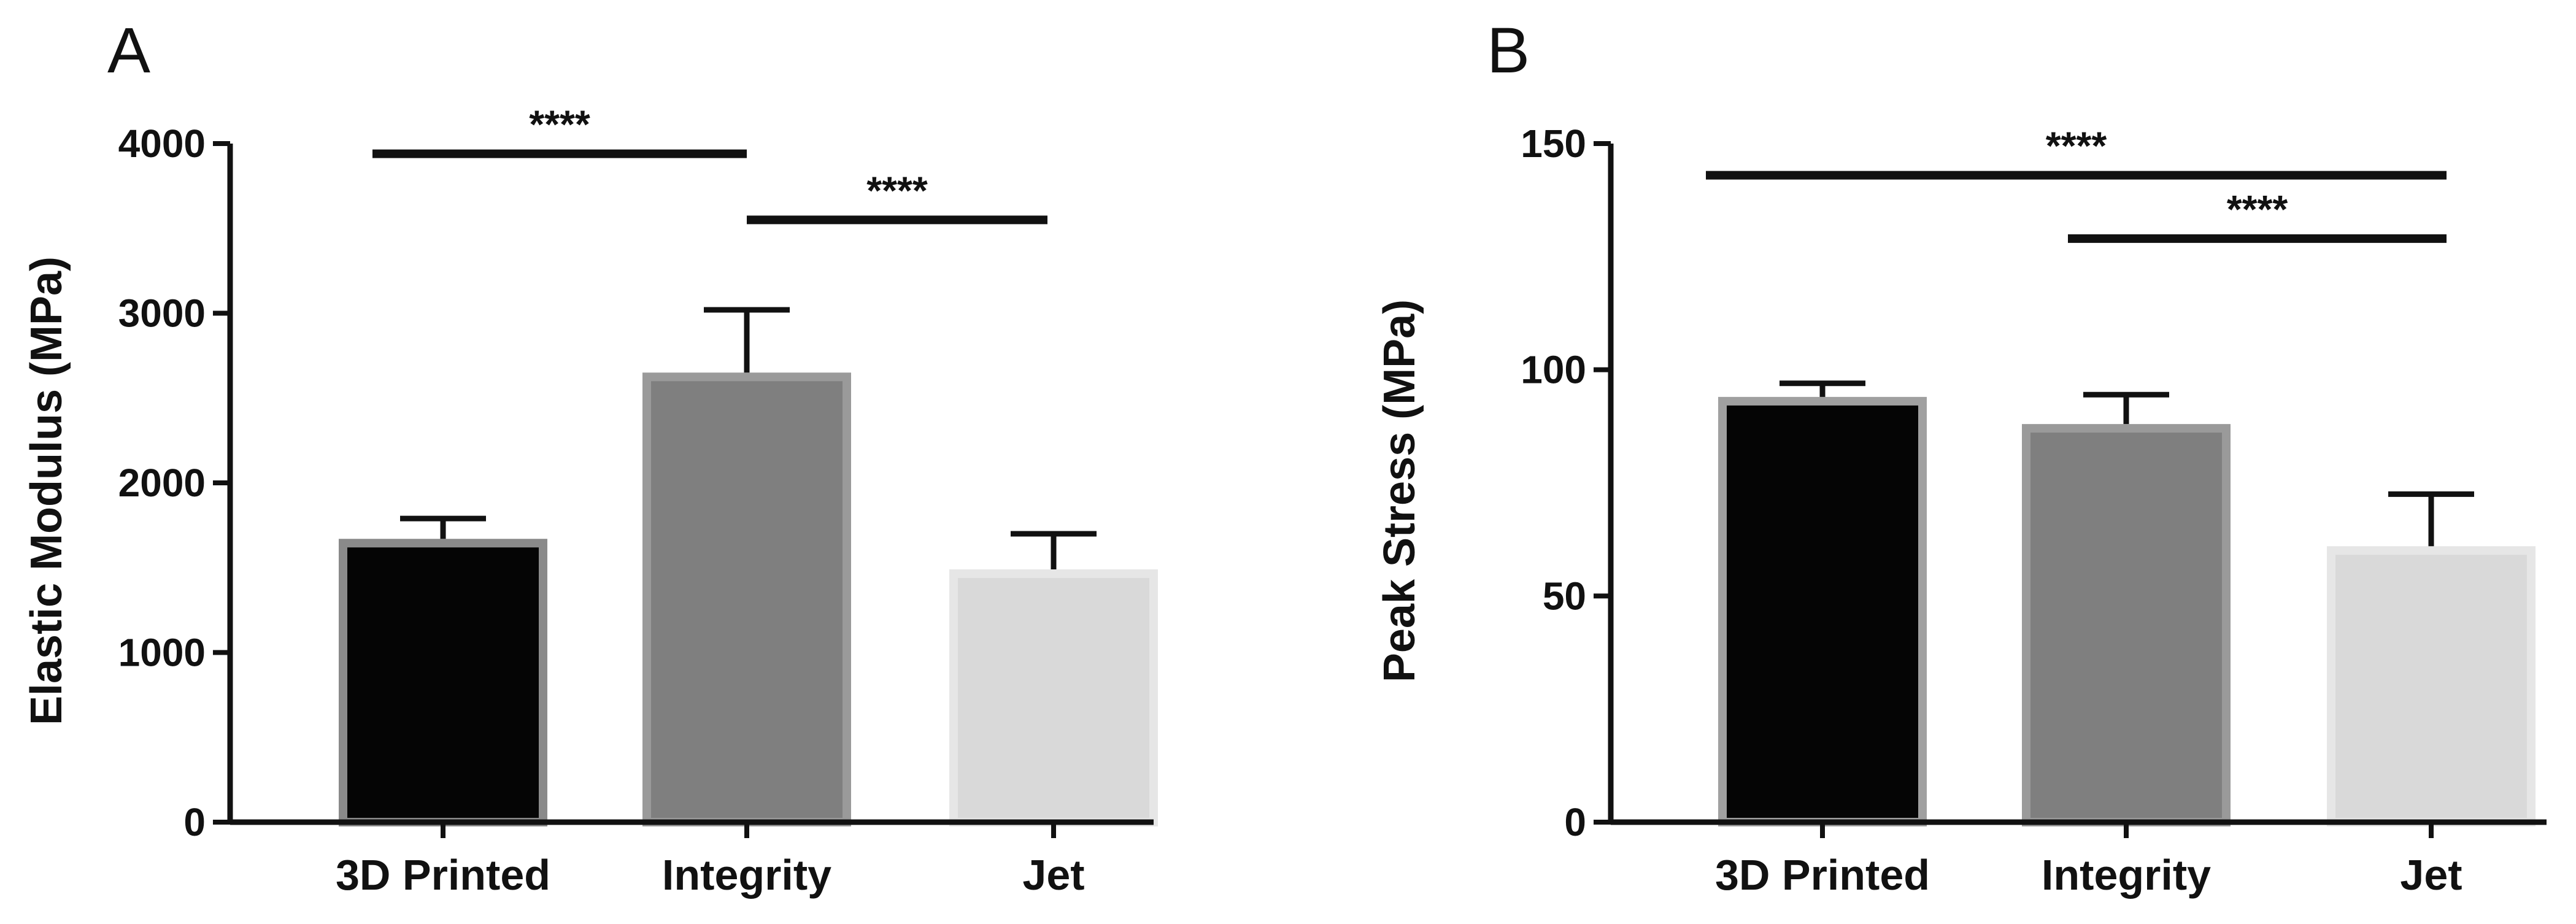 This screenshot has width=2576, height=924. Describe the element at coordinates (162, 313) in the screenshot. I see `y-tick-label: 3000` at that location.